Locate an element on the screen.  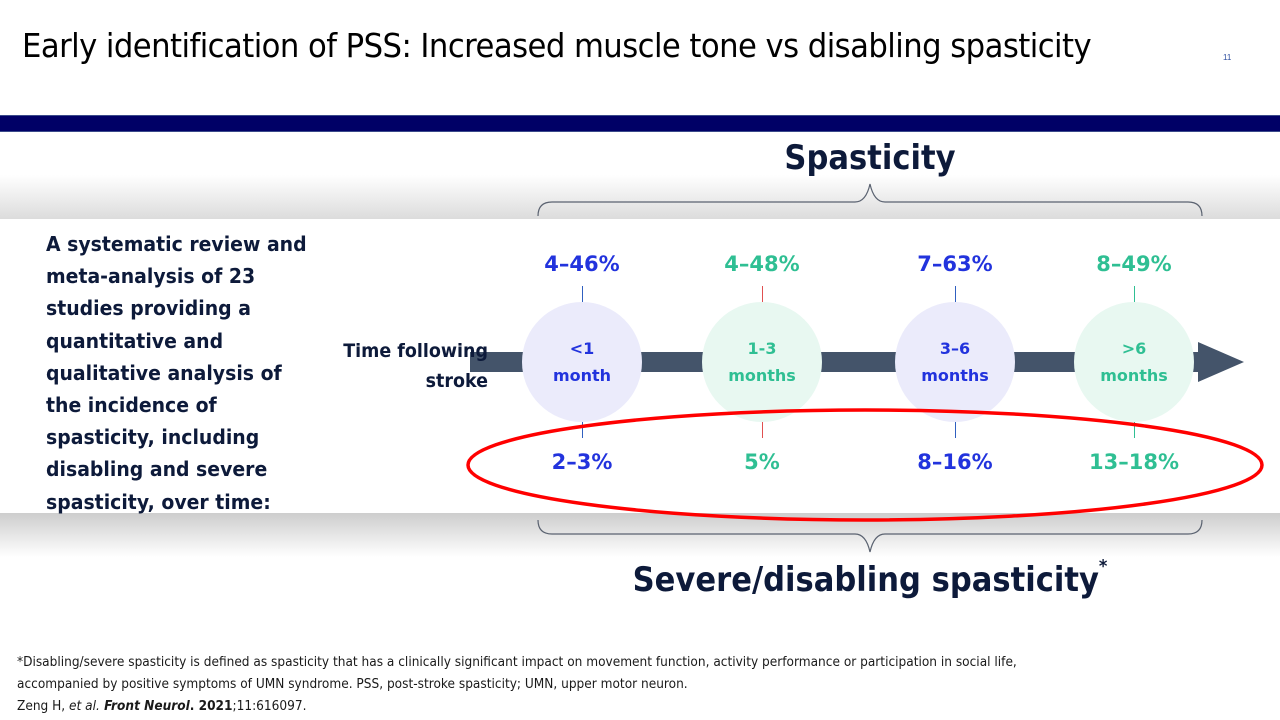
slide-number: 11 is located at coordinates (1227, 57).